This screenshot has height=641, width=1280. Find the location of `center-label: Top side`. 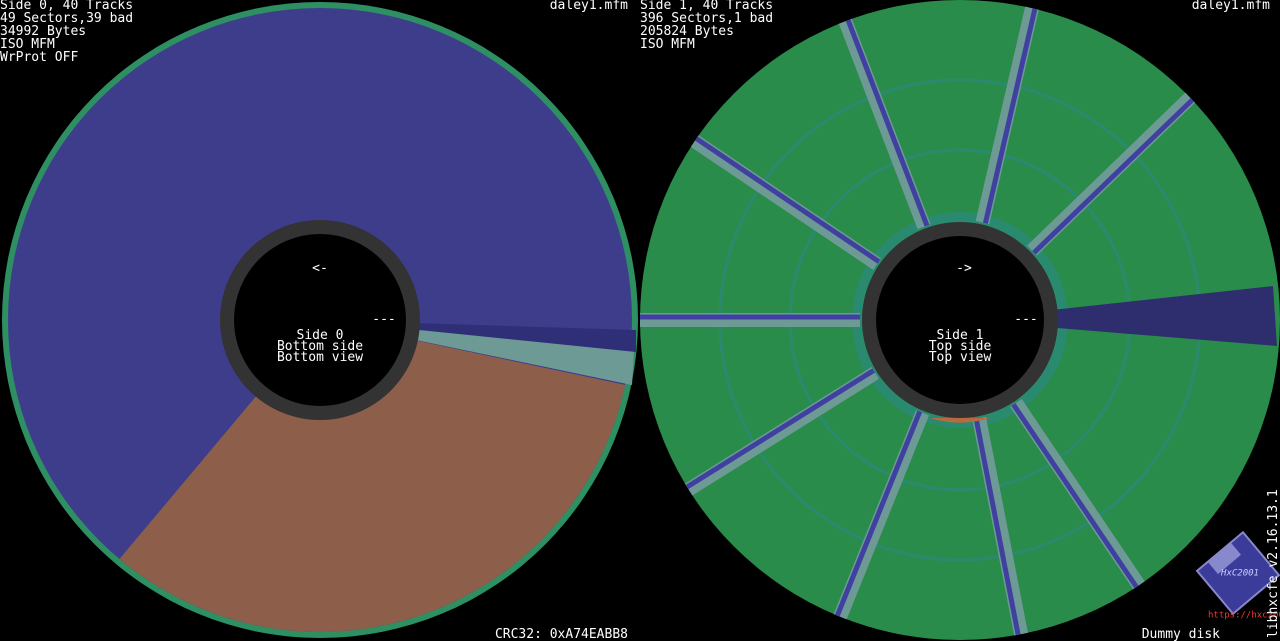

center-label: Top side is located at coordinates (960, 346).